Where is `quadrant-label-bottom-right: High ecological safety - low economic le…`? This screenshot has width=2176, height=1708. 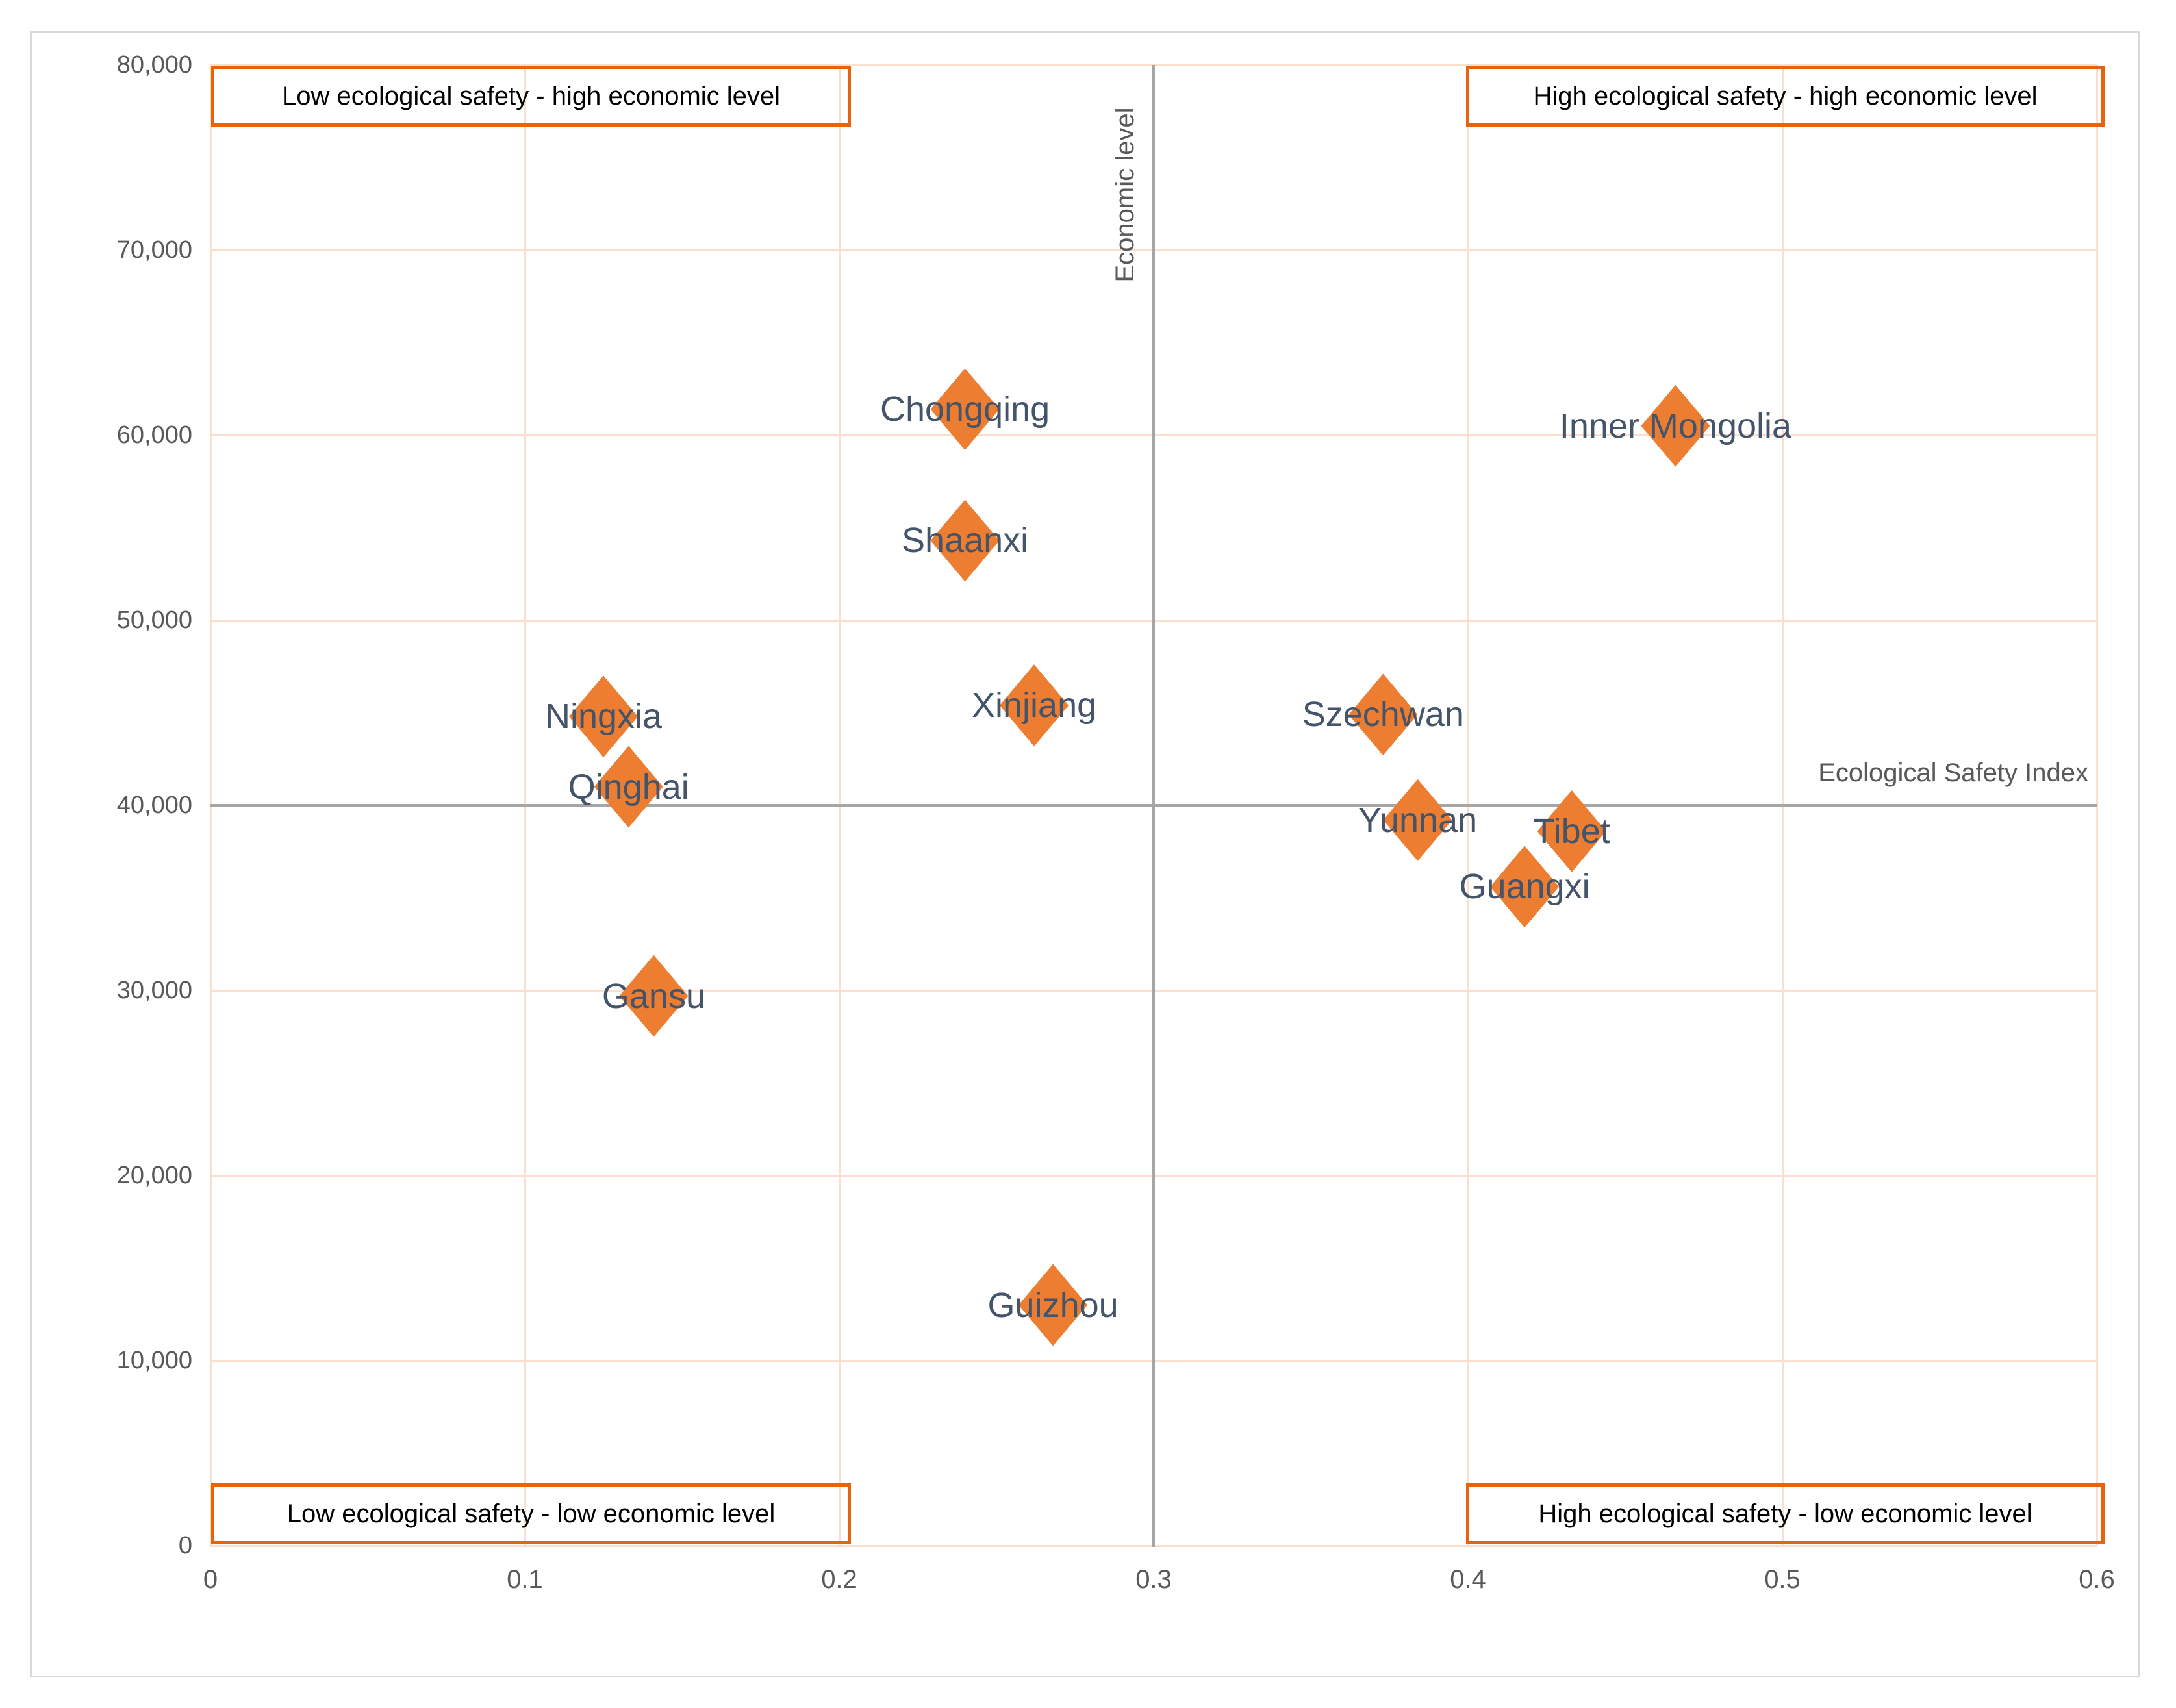
quadrant-label-bottom-right: High ecological safety - low economic le… is located at coordinates (1785, 1513).